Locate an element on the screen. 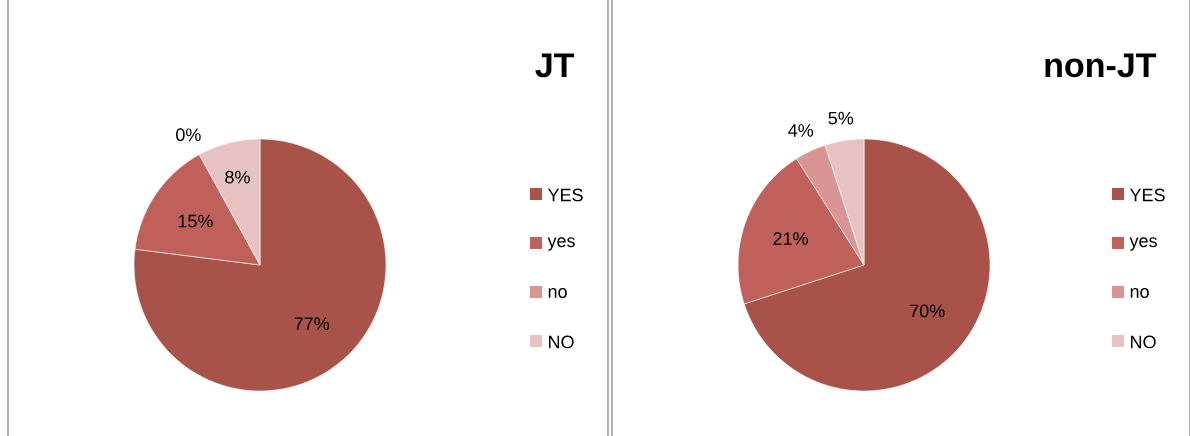 The height and width of the screenshot is (436, 1190). chart-title: non-JT is located at coordinates (1101, 65).